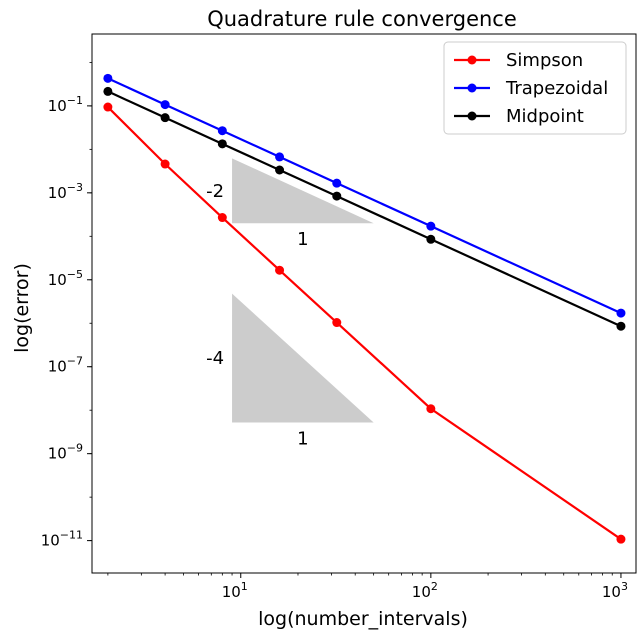 This screenshot has height=639, width=644. I want to click on legend-box, so click(535, 88).